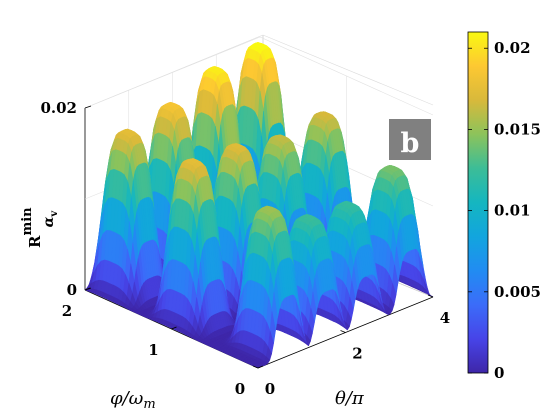  What do you see at coordinates (517, 129) in the screenshot?
I see `colorbar-tick-label: 0.015` at bounding box center [517, 129].